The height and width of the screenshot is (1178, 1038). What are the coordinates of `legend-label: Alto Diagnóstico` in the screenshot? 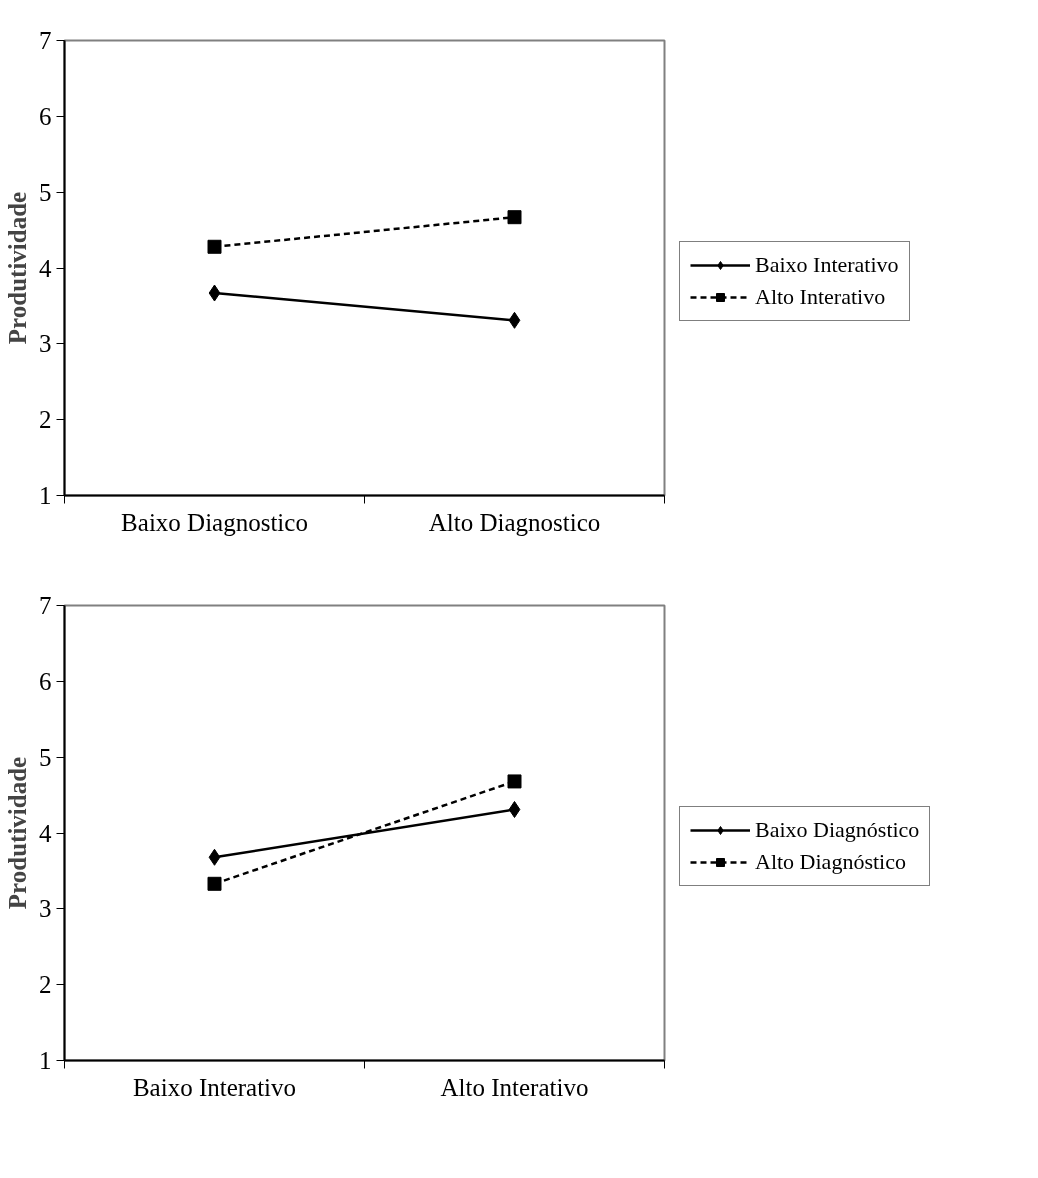 It's located at (830, 862).